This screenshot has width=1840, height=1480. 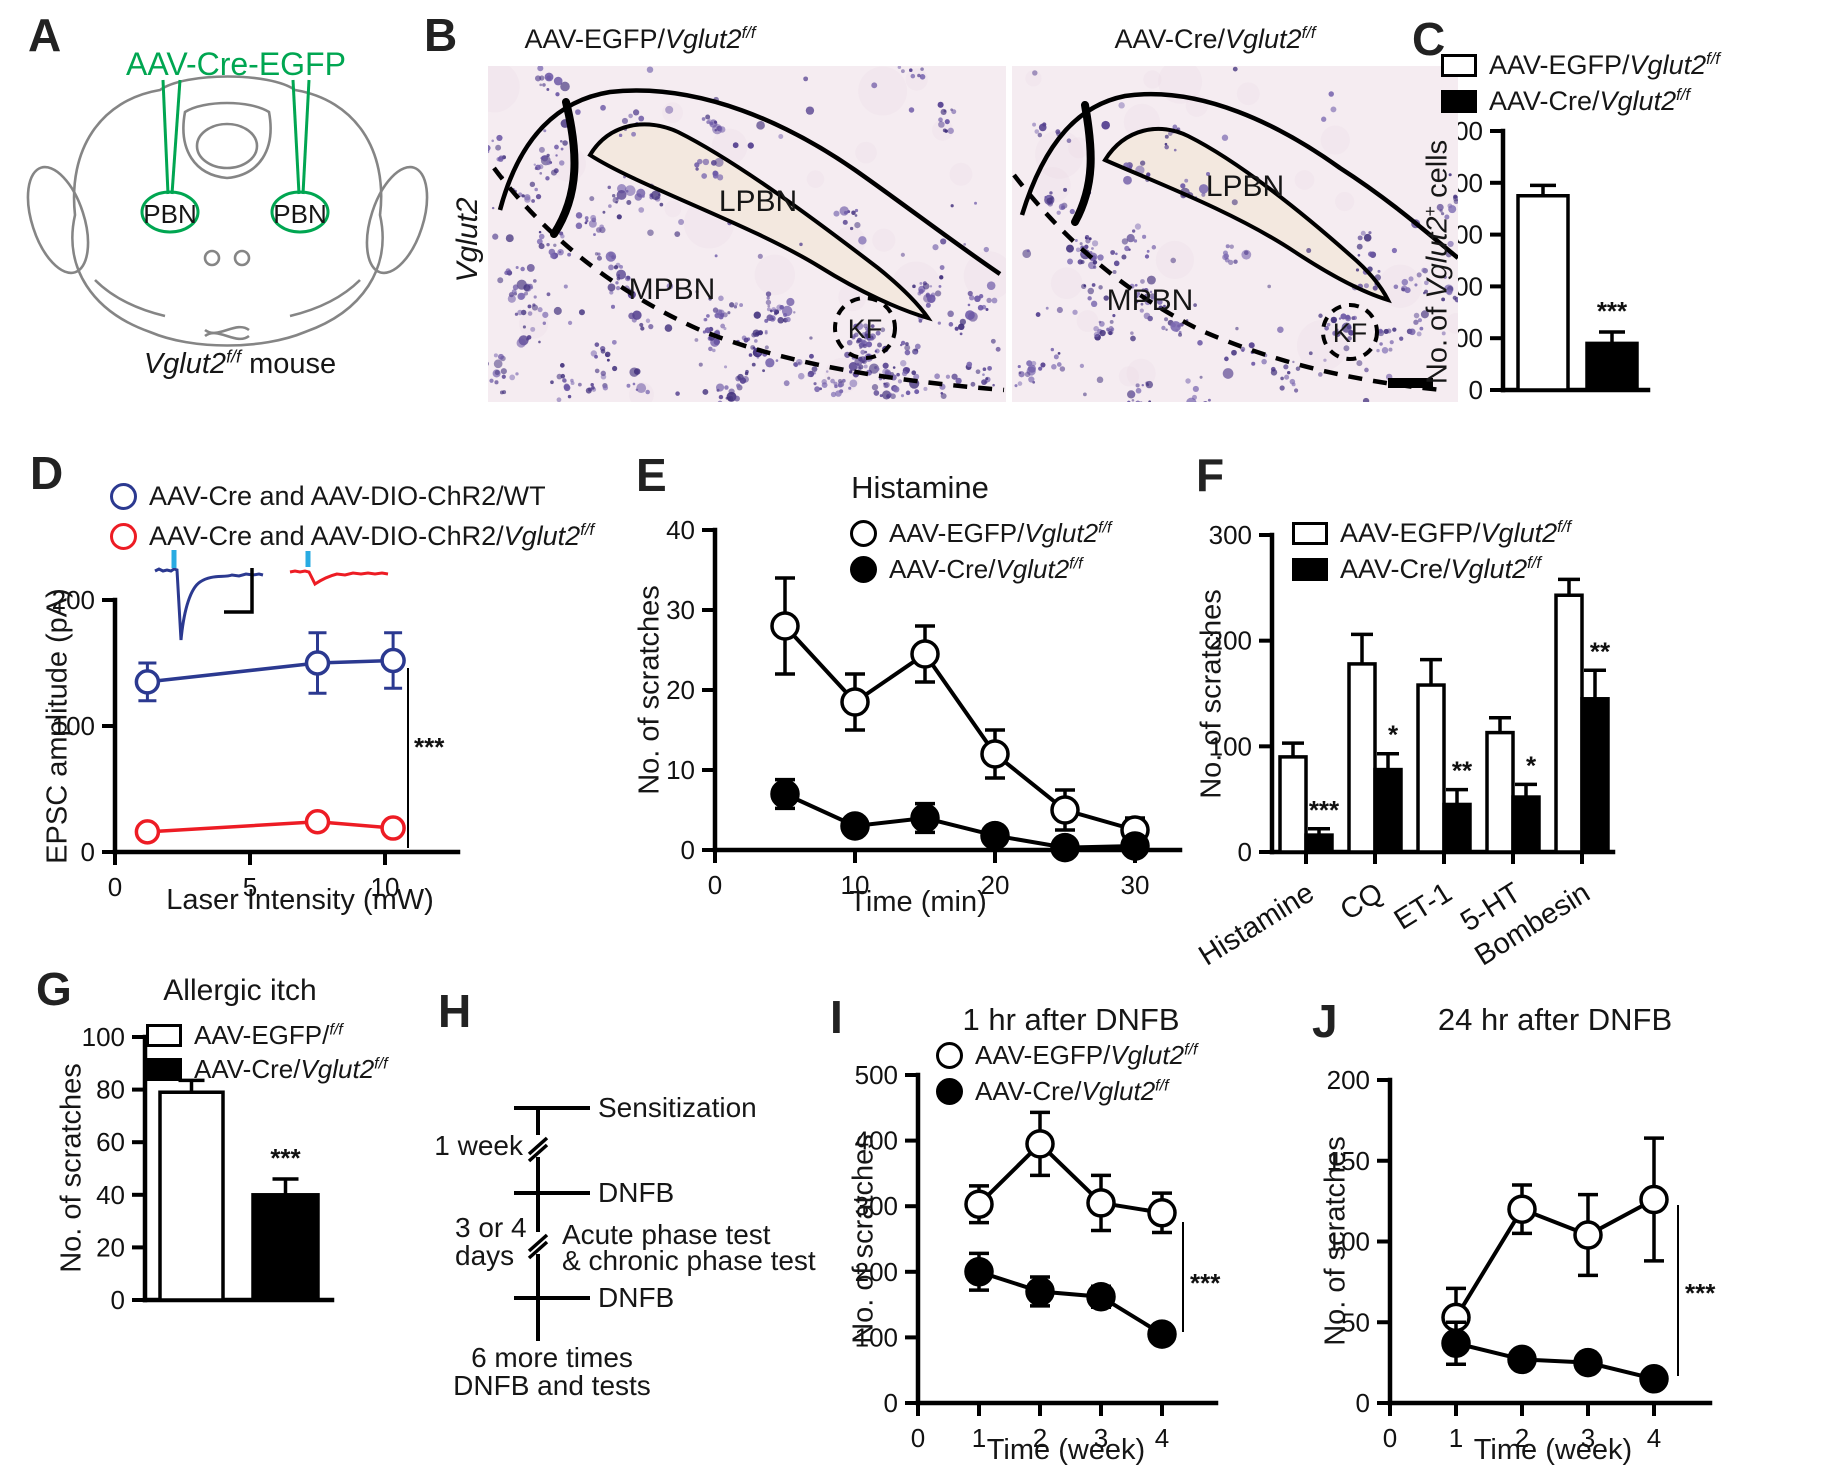 I want to click on svg-text: 50, so click(x=1355, y=1322).